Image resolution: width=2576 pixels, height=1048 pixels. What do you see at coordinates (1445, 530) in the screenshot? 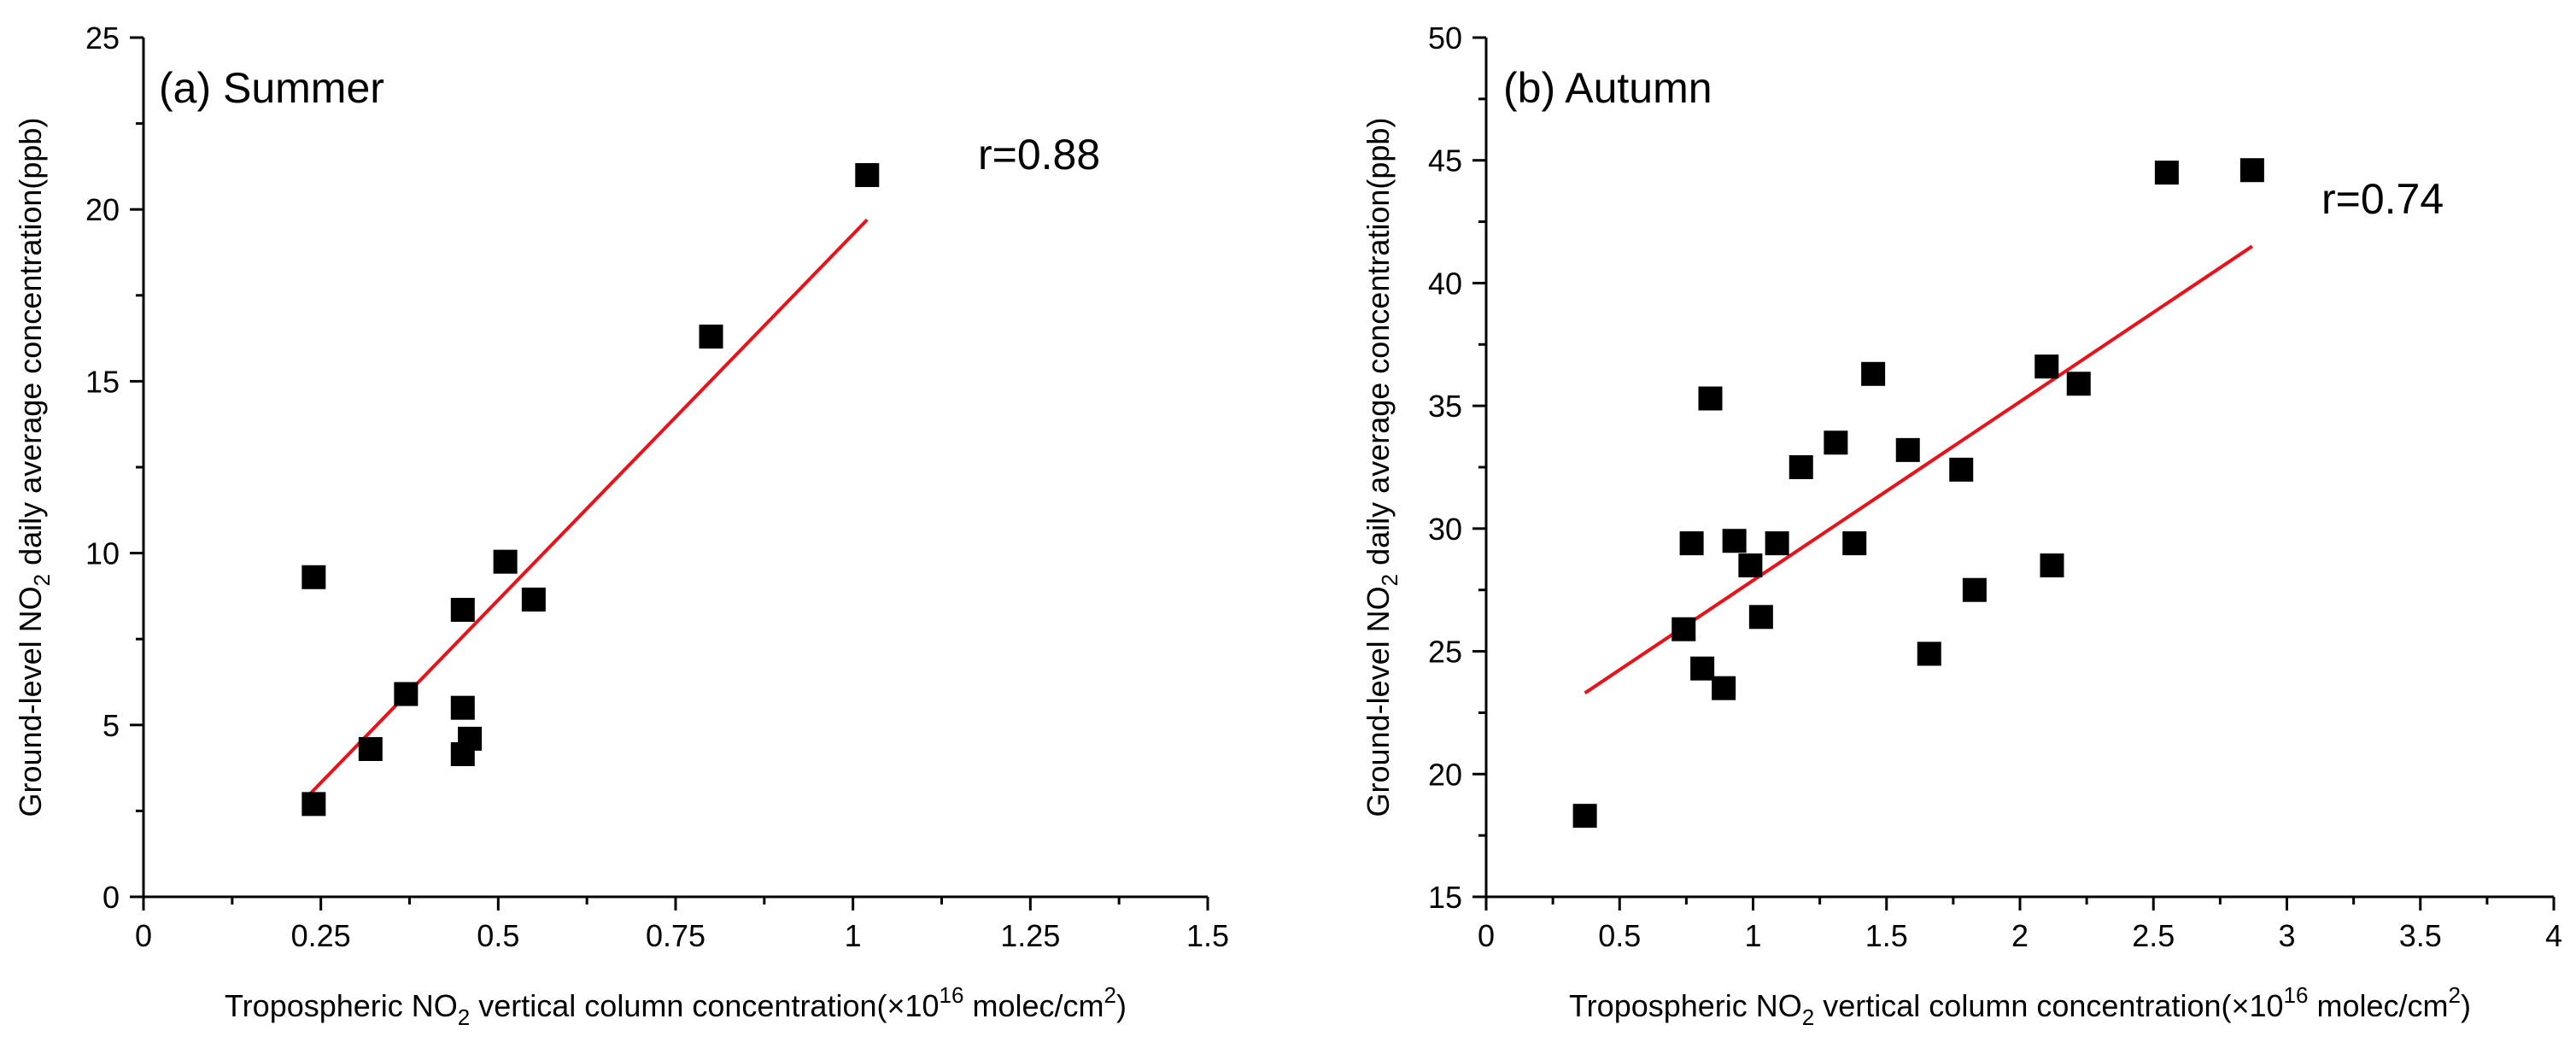
I see `y-tick-label: 30` at bounding box center [1445, 530].